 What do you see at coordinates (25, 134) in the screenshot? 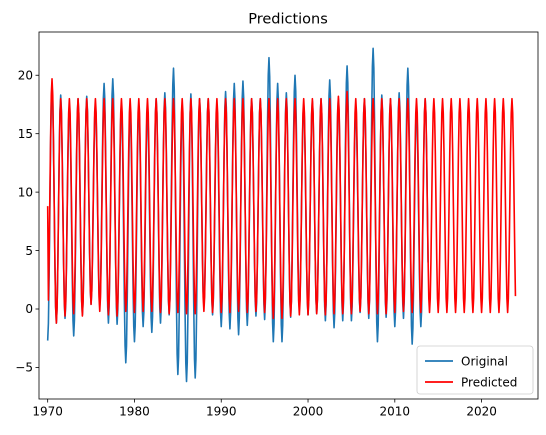
I see `y-tick-label: 15` at bounding box center [25, 134].